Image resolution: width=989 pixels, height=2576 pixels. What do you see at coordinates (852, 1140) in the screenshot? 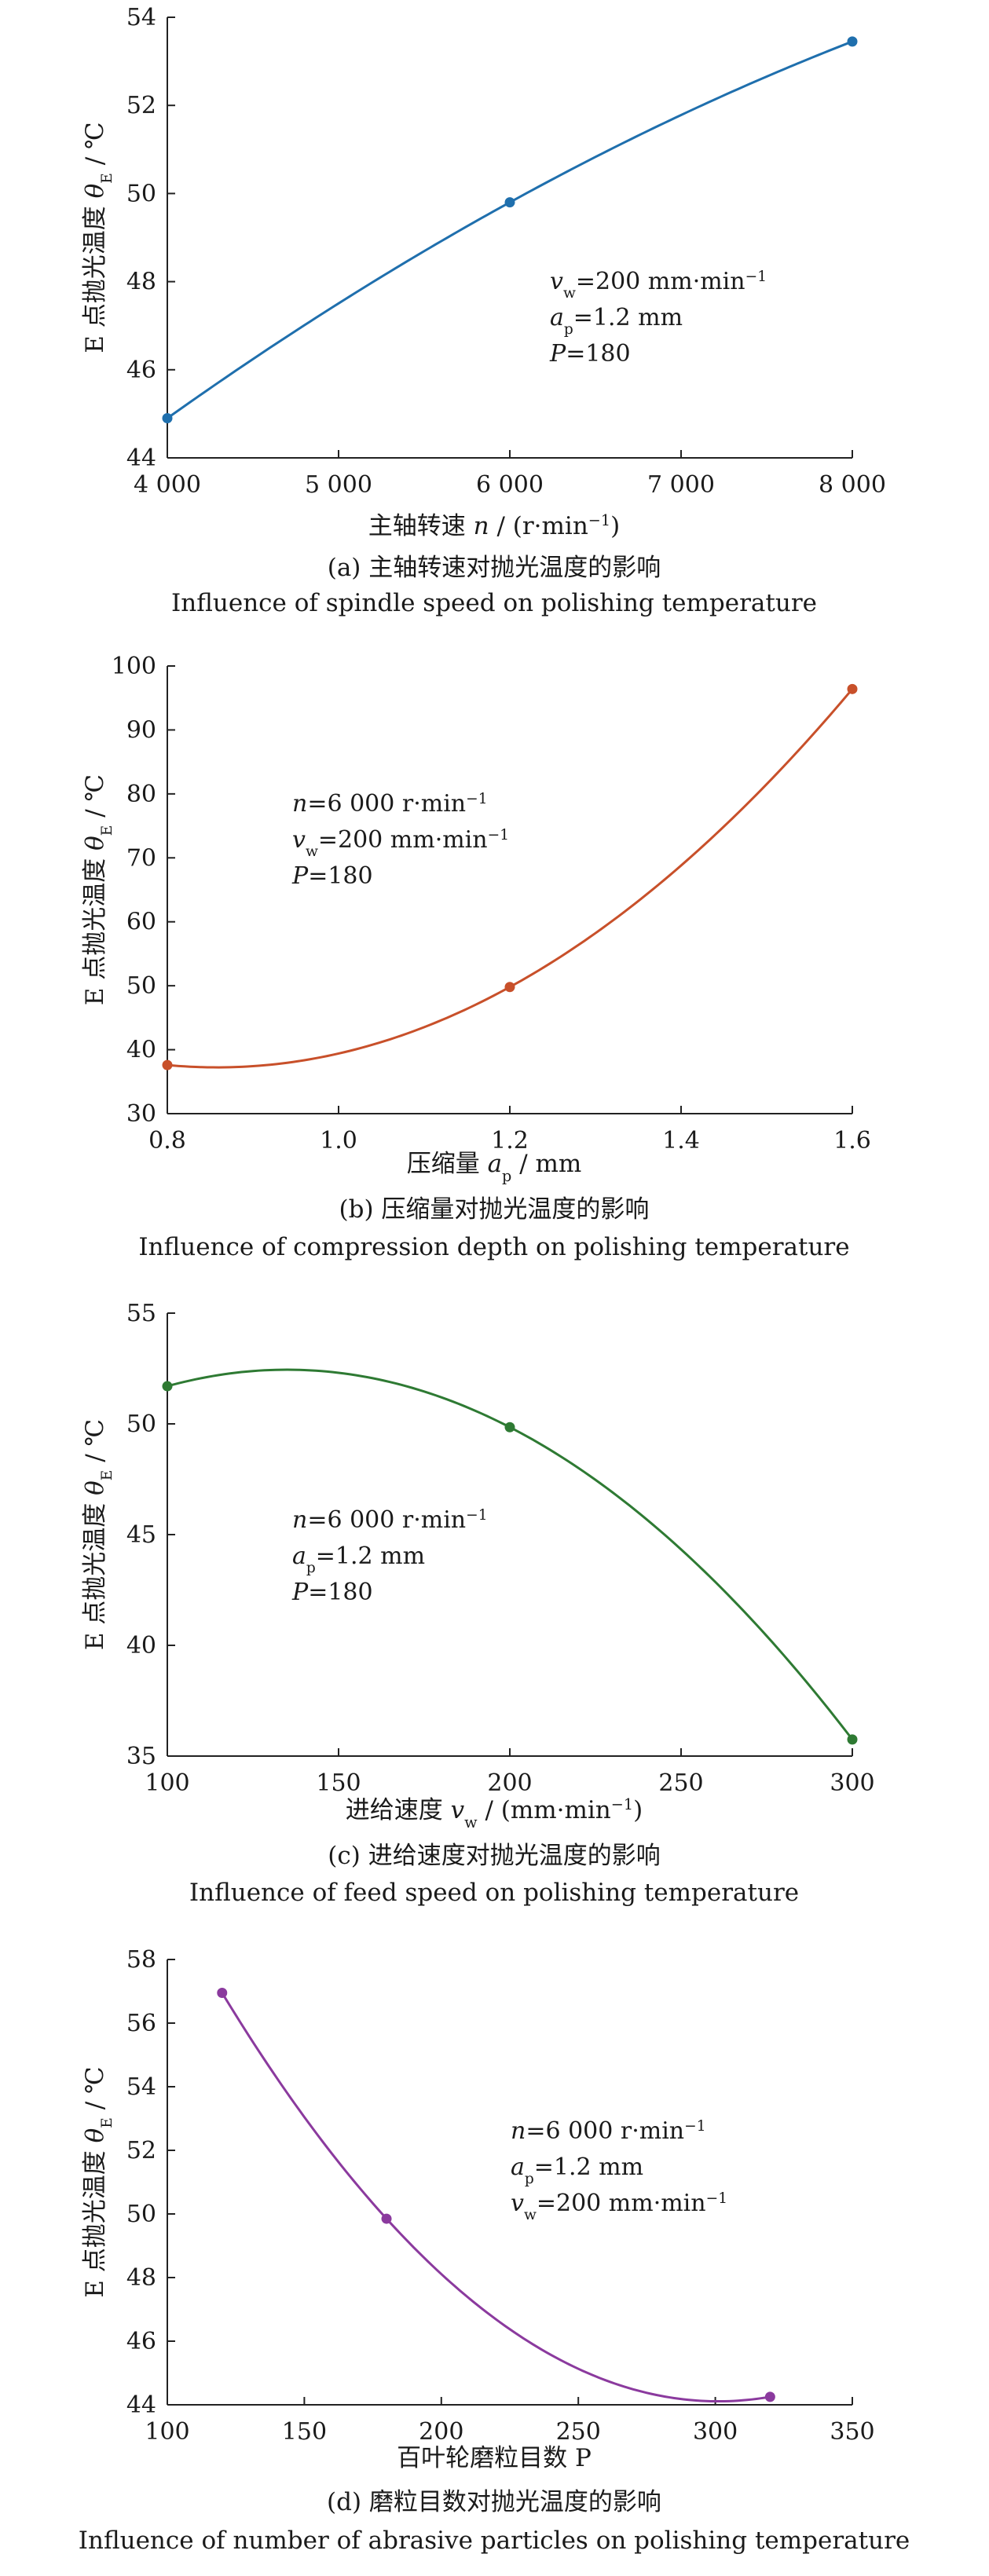
I see `x-tick-label: 1.6` at bounding box center [852, 1140].